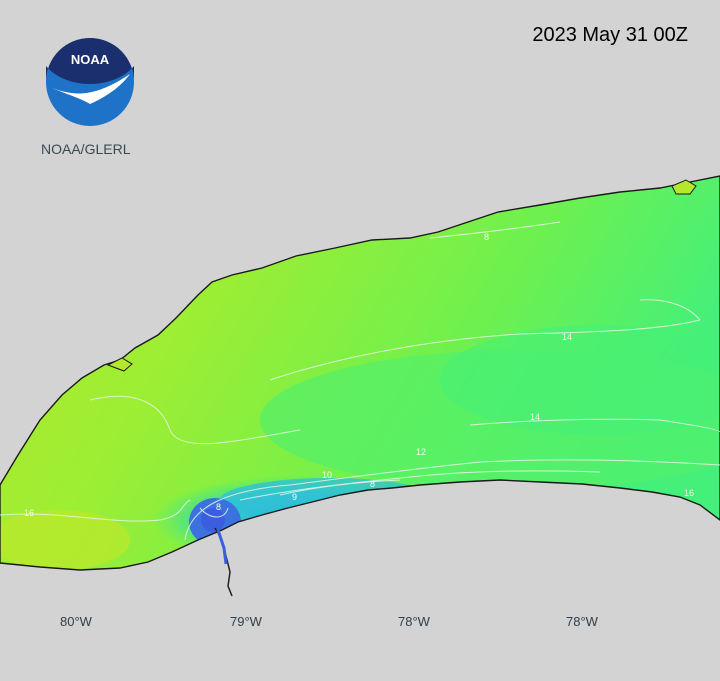 This screenshot has width=720, height=681. Describe the element at coordinates (327, 475) in the screenshot. I see `contour-label: 10` at that location.